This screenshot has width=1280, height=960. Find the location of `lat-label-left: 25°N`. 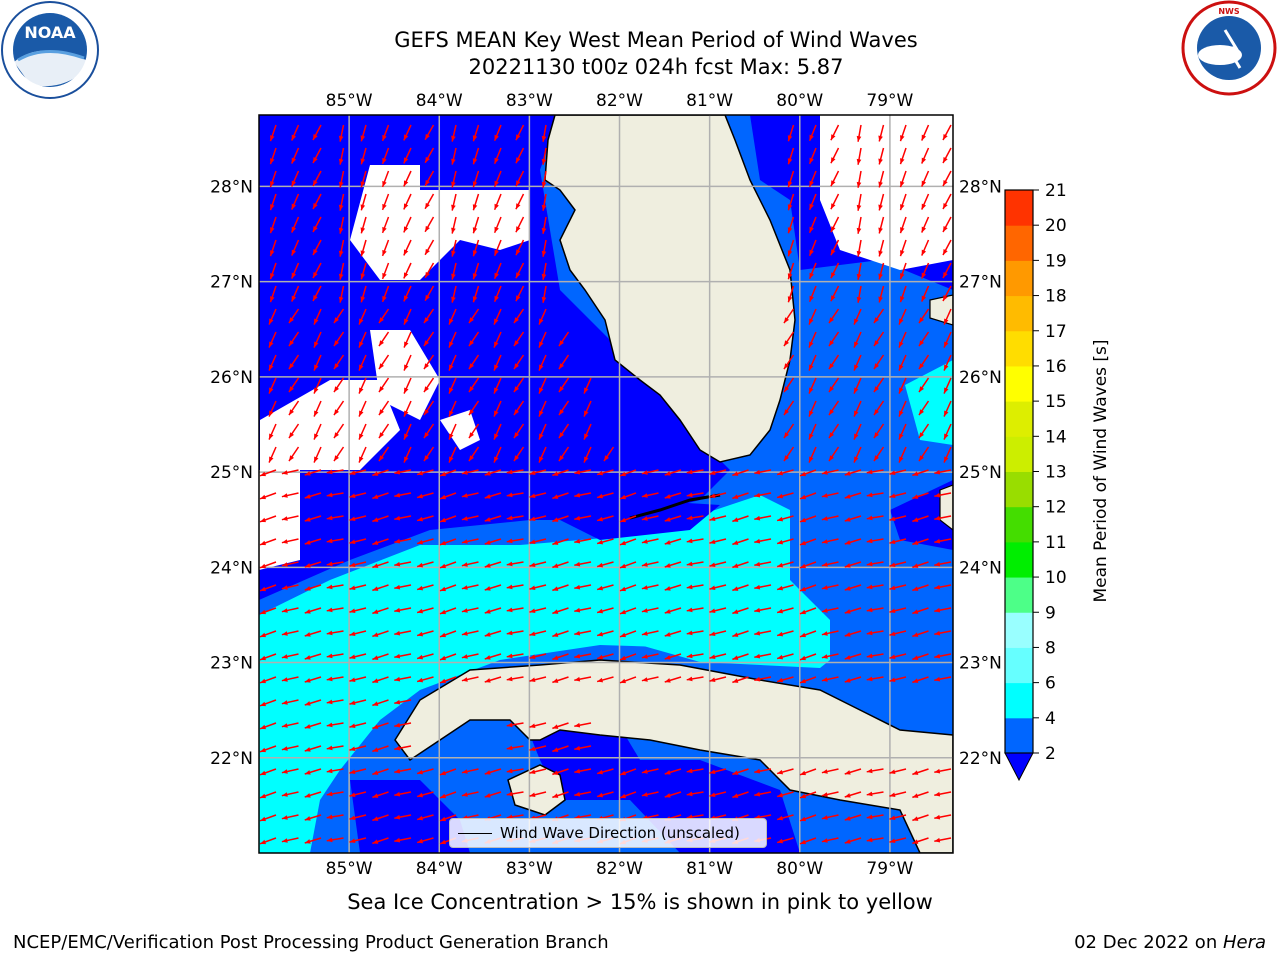

lat-label-left: 25°N is located at coordinates (231, 473).